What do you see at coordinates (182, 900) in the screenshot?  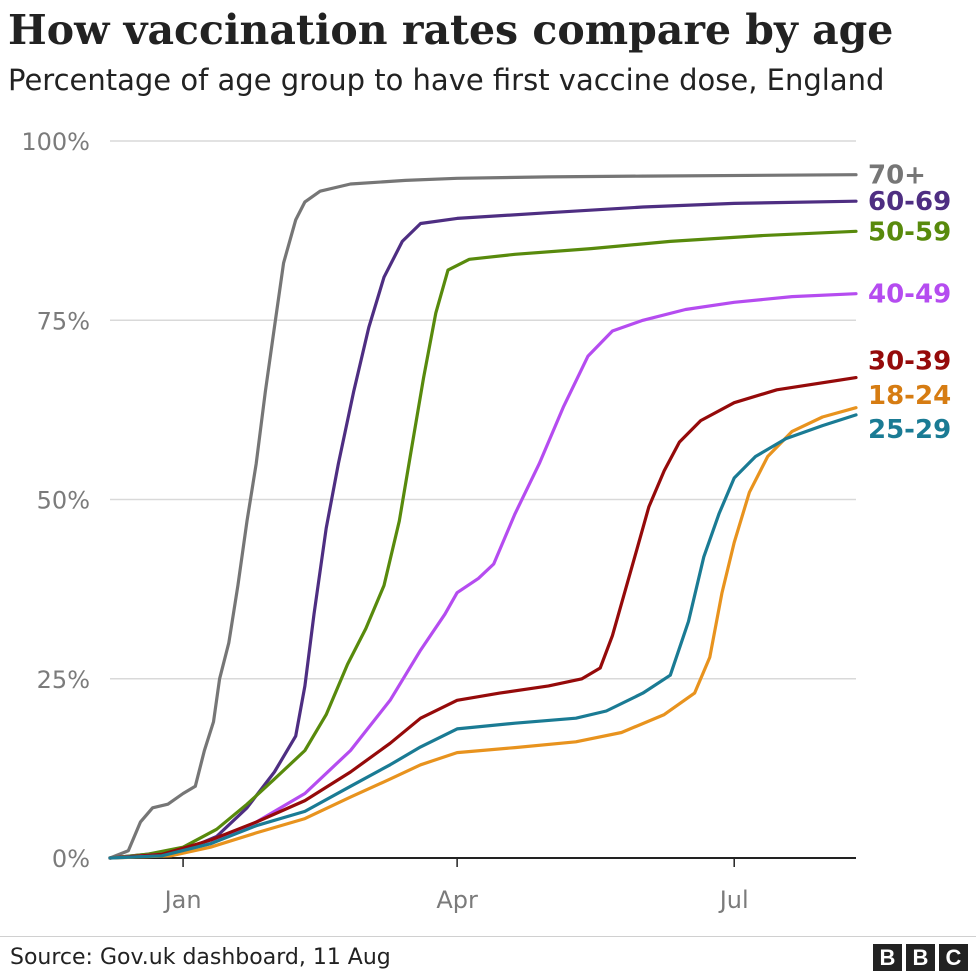 I see `x-tick-label: Jan` at bounding box center [182, 900].